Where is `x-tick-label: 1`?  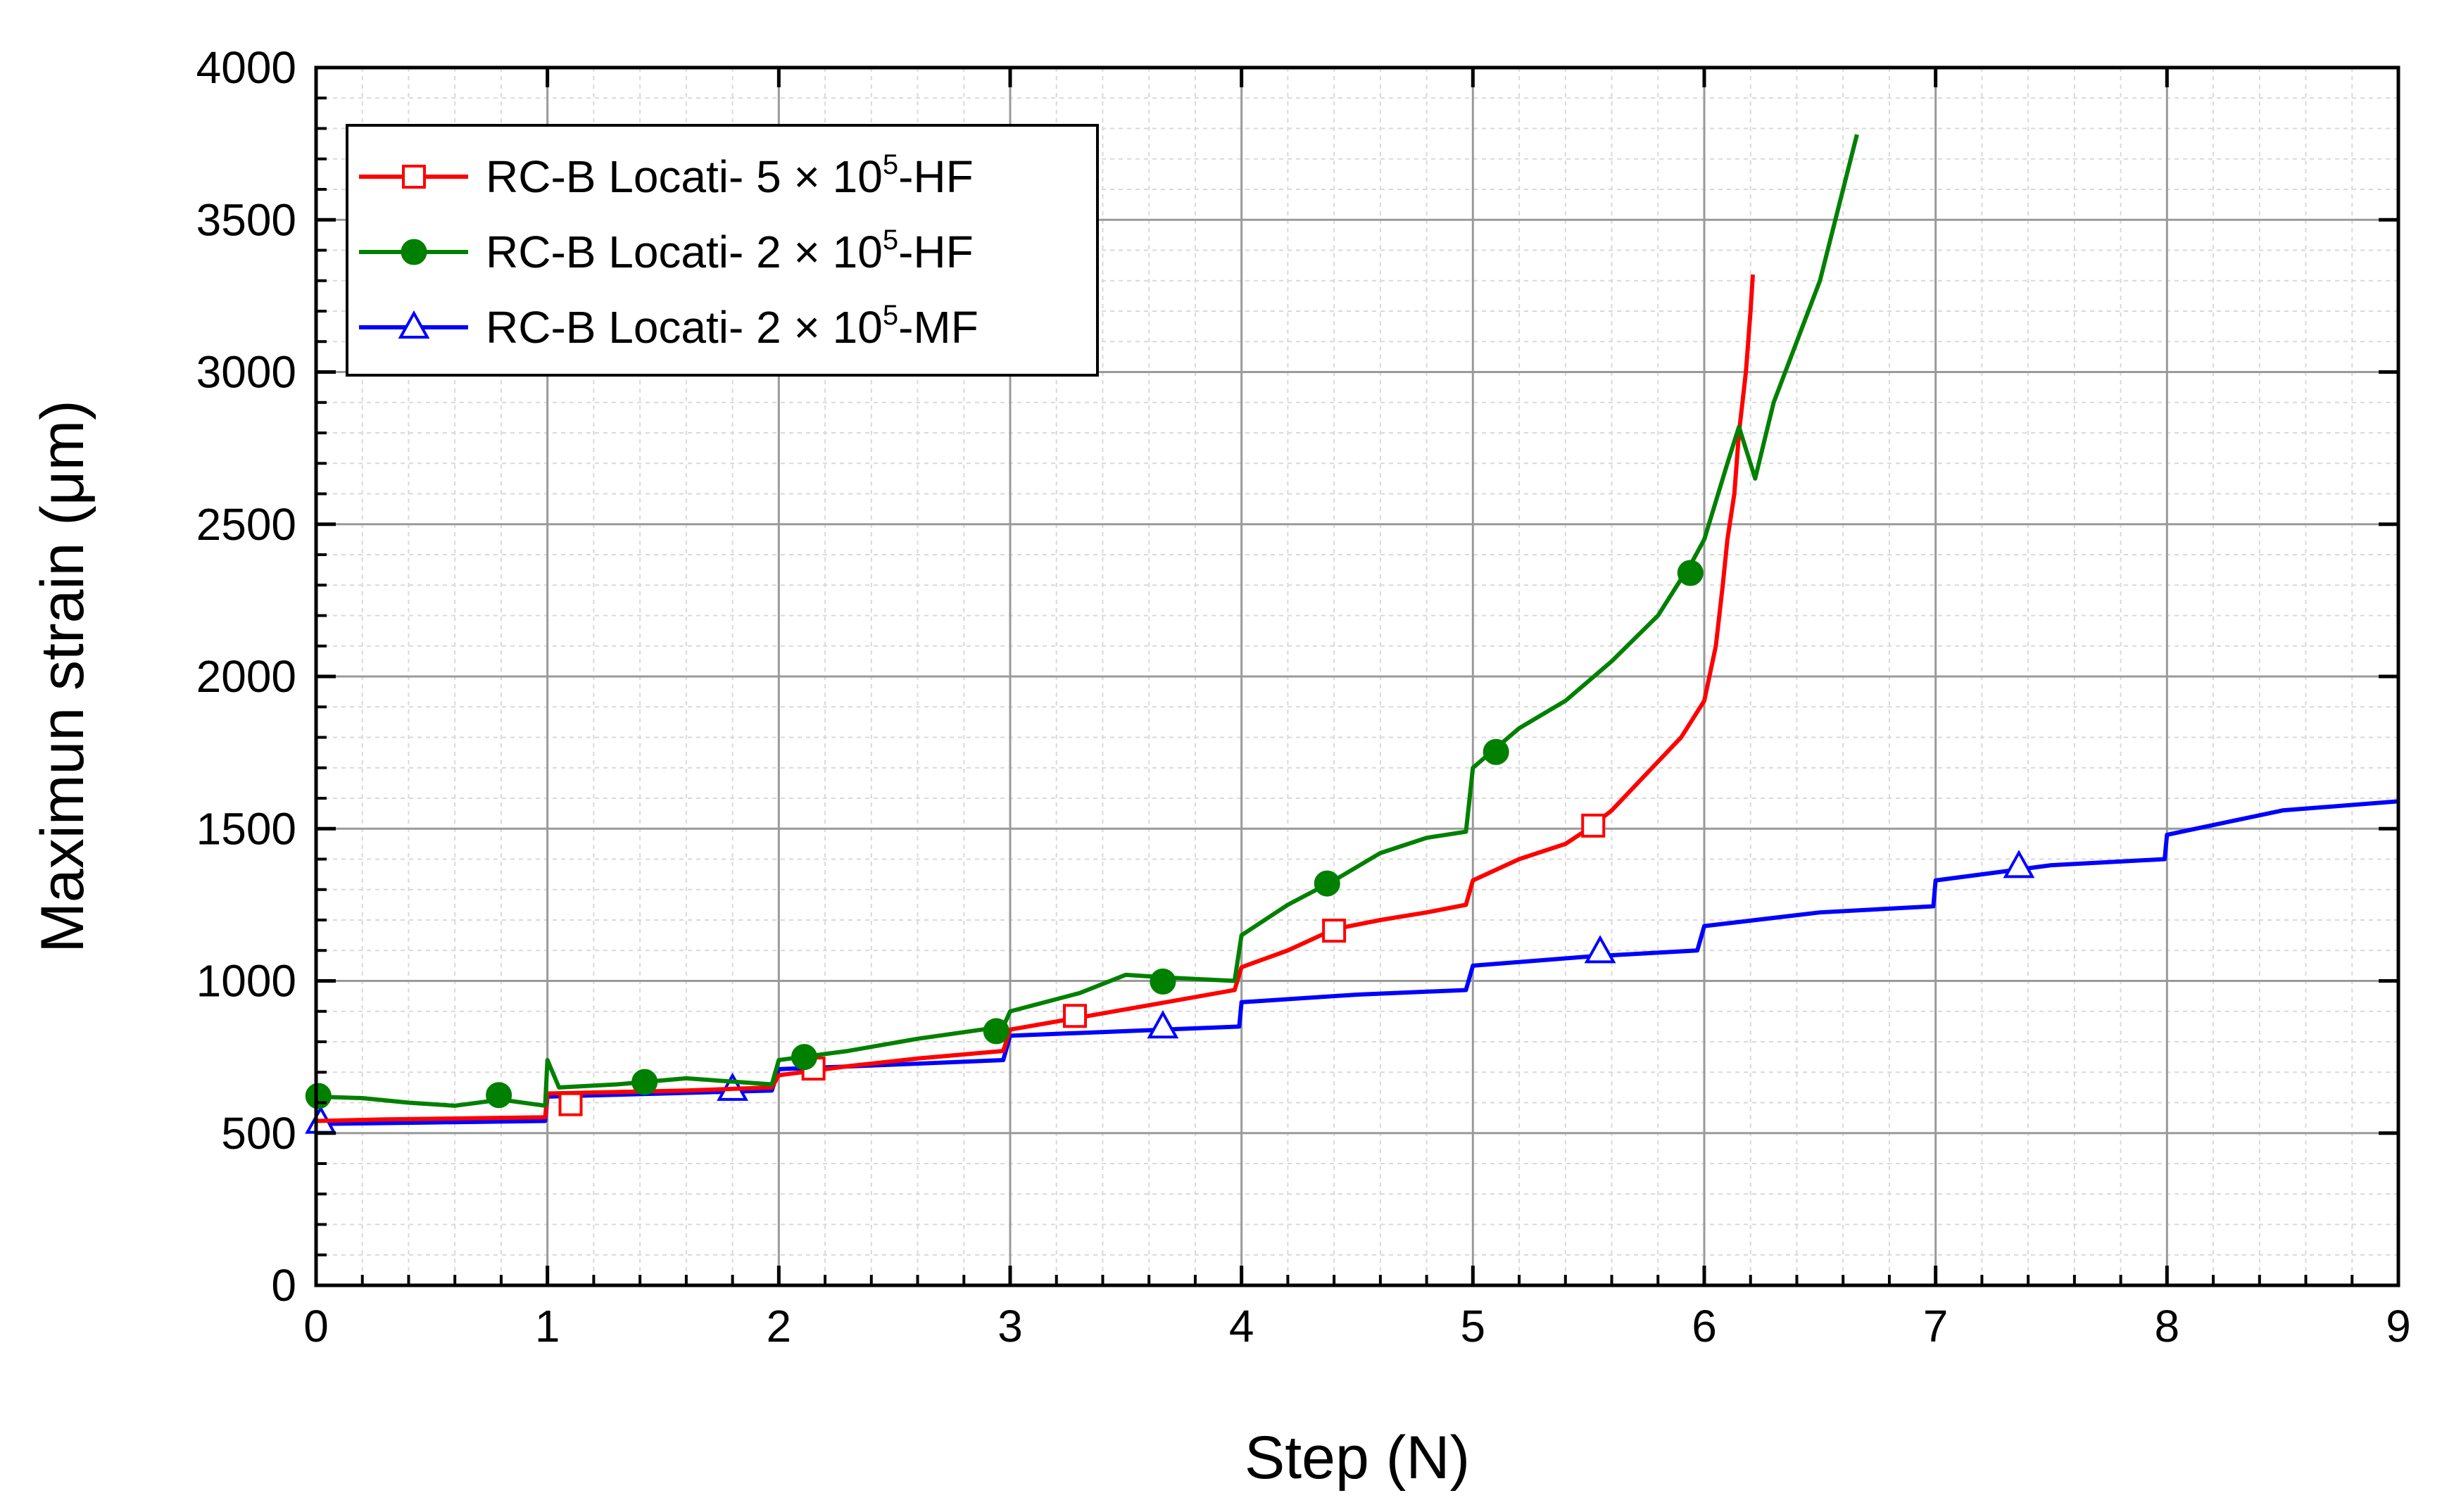
x-tick-label: 1 is located at coordinates (547, 1327).